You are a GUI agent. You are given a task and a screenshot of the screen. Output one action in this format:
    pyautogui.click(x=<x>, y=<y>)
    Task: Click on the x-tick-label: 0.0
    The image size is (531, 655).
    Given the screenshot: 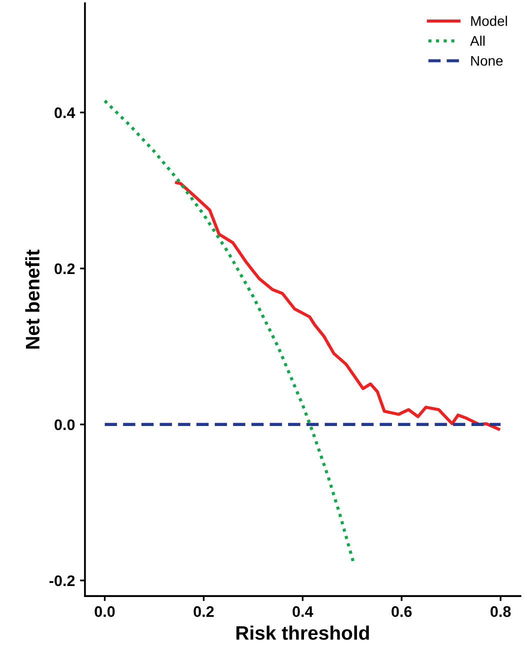 What is the action you would take?
    pyautogui.click(x=104, y=611)
    